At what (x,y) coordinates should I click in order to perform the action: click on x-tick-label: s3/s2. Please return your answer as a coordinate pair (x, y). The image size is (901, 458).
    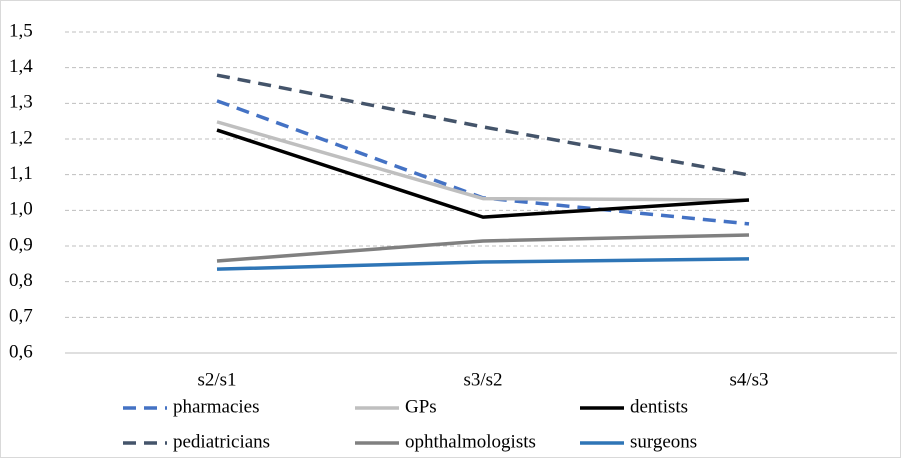
    Looking at the image, I should click on (482, 379).